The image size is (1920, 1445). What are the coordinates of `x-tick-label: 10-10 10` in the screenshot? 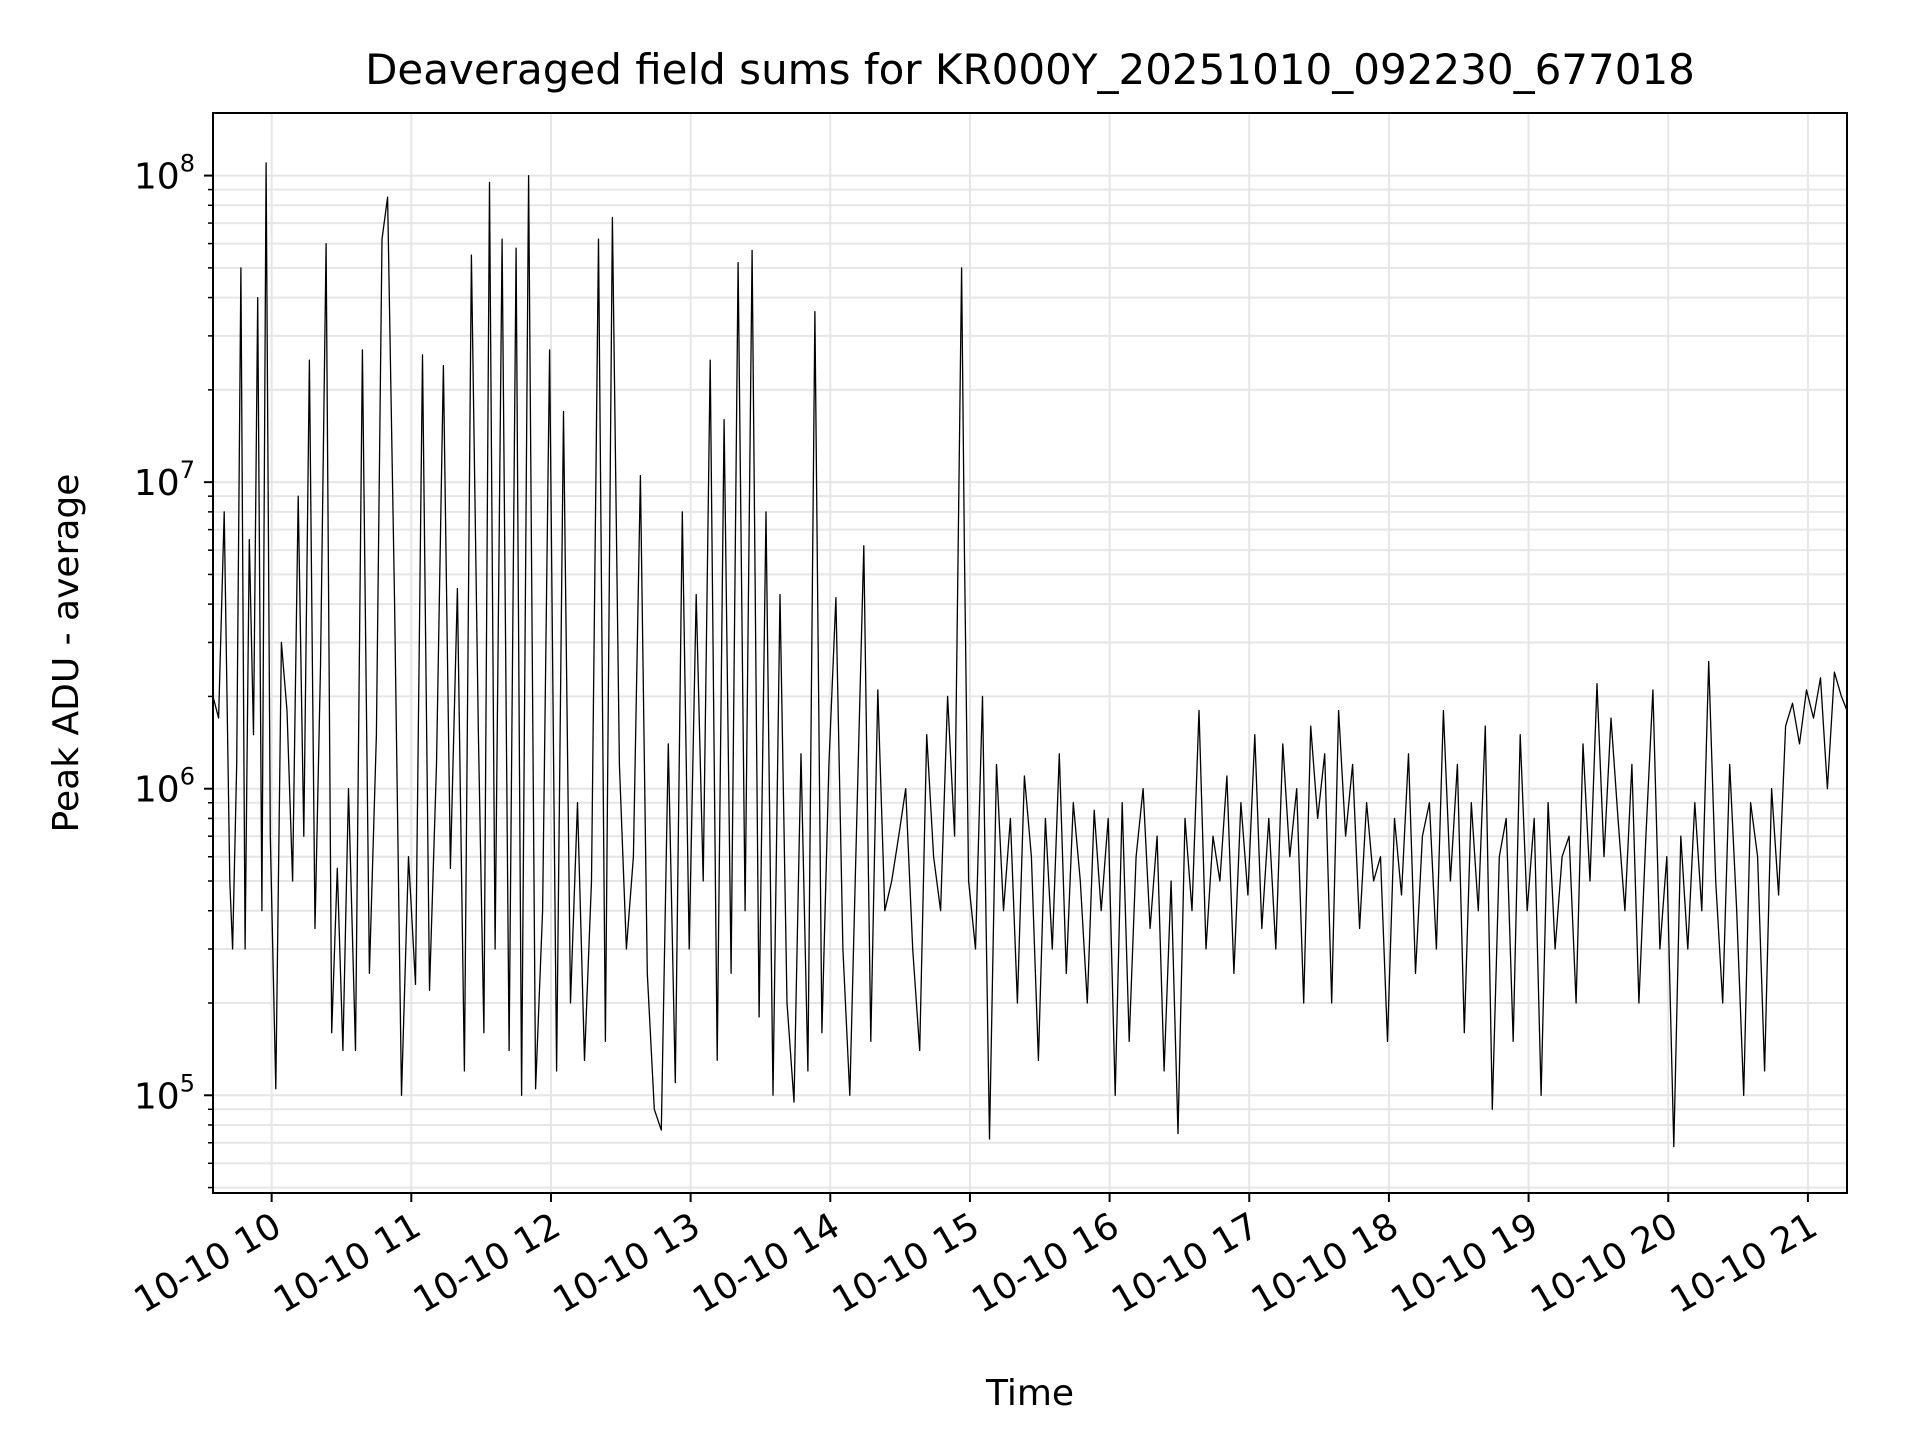 It's located at (207, 1263).